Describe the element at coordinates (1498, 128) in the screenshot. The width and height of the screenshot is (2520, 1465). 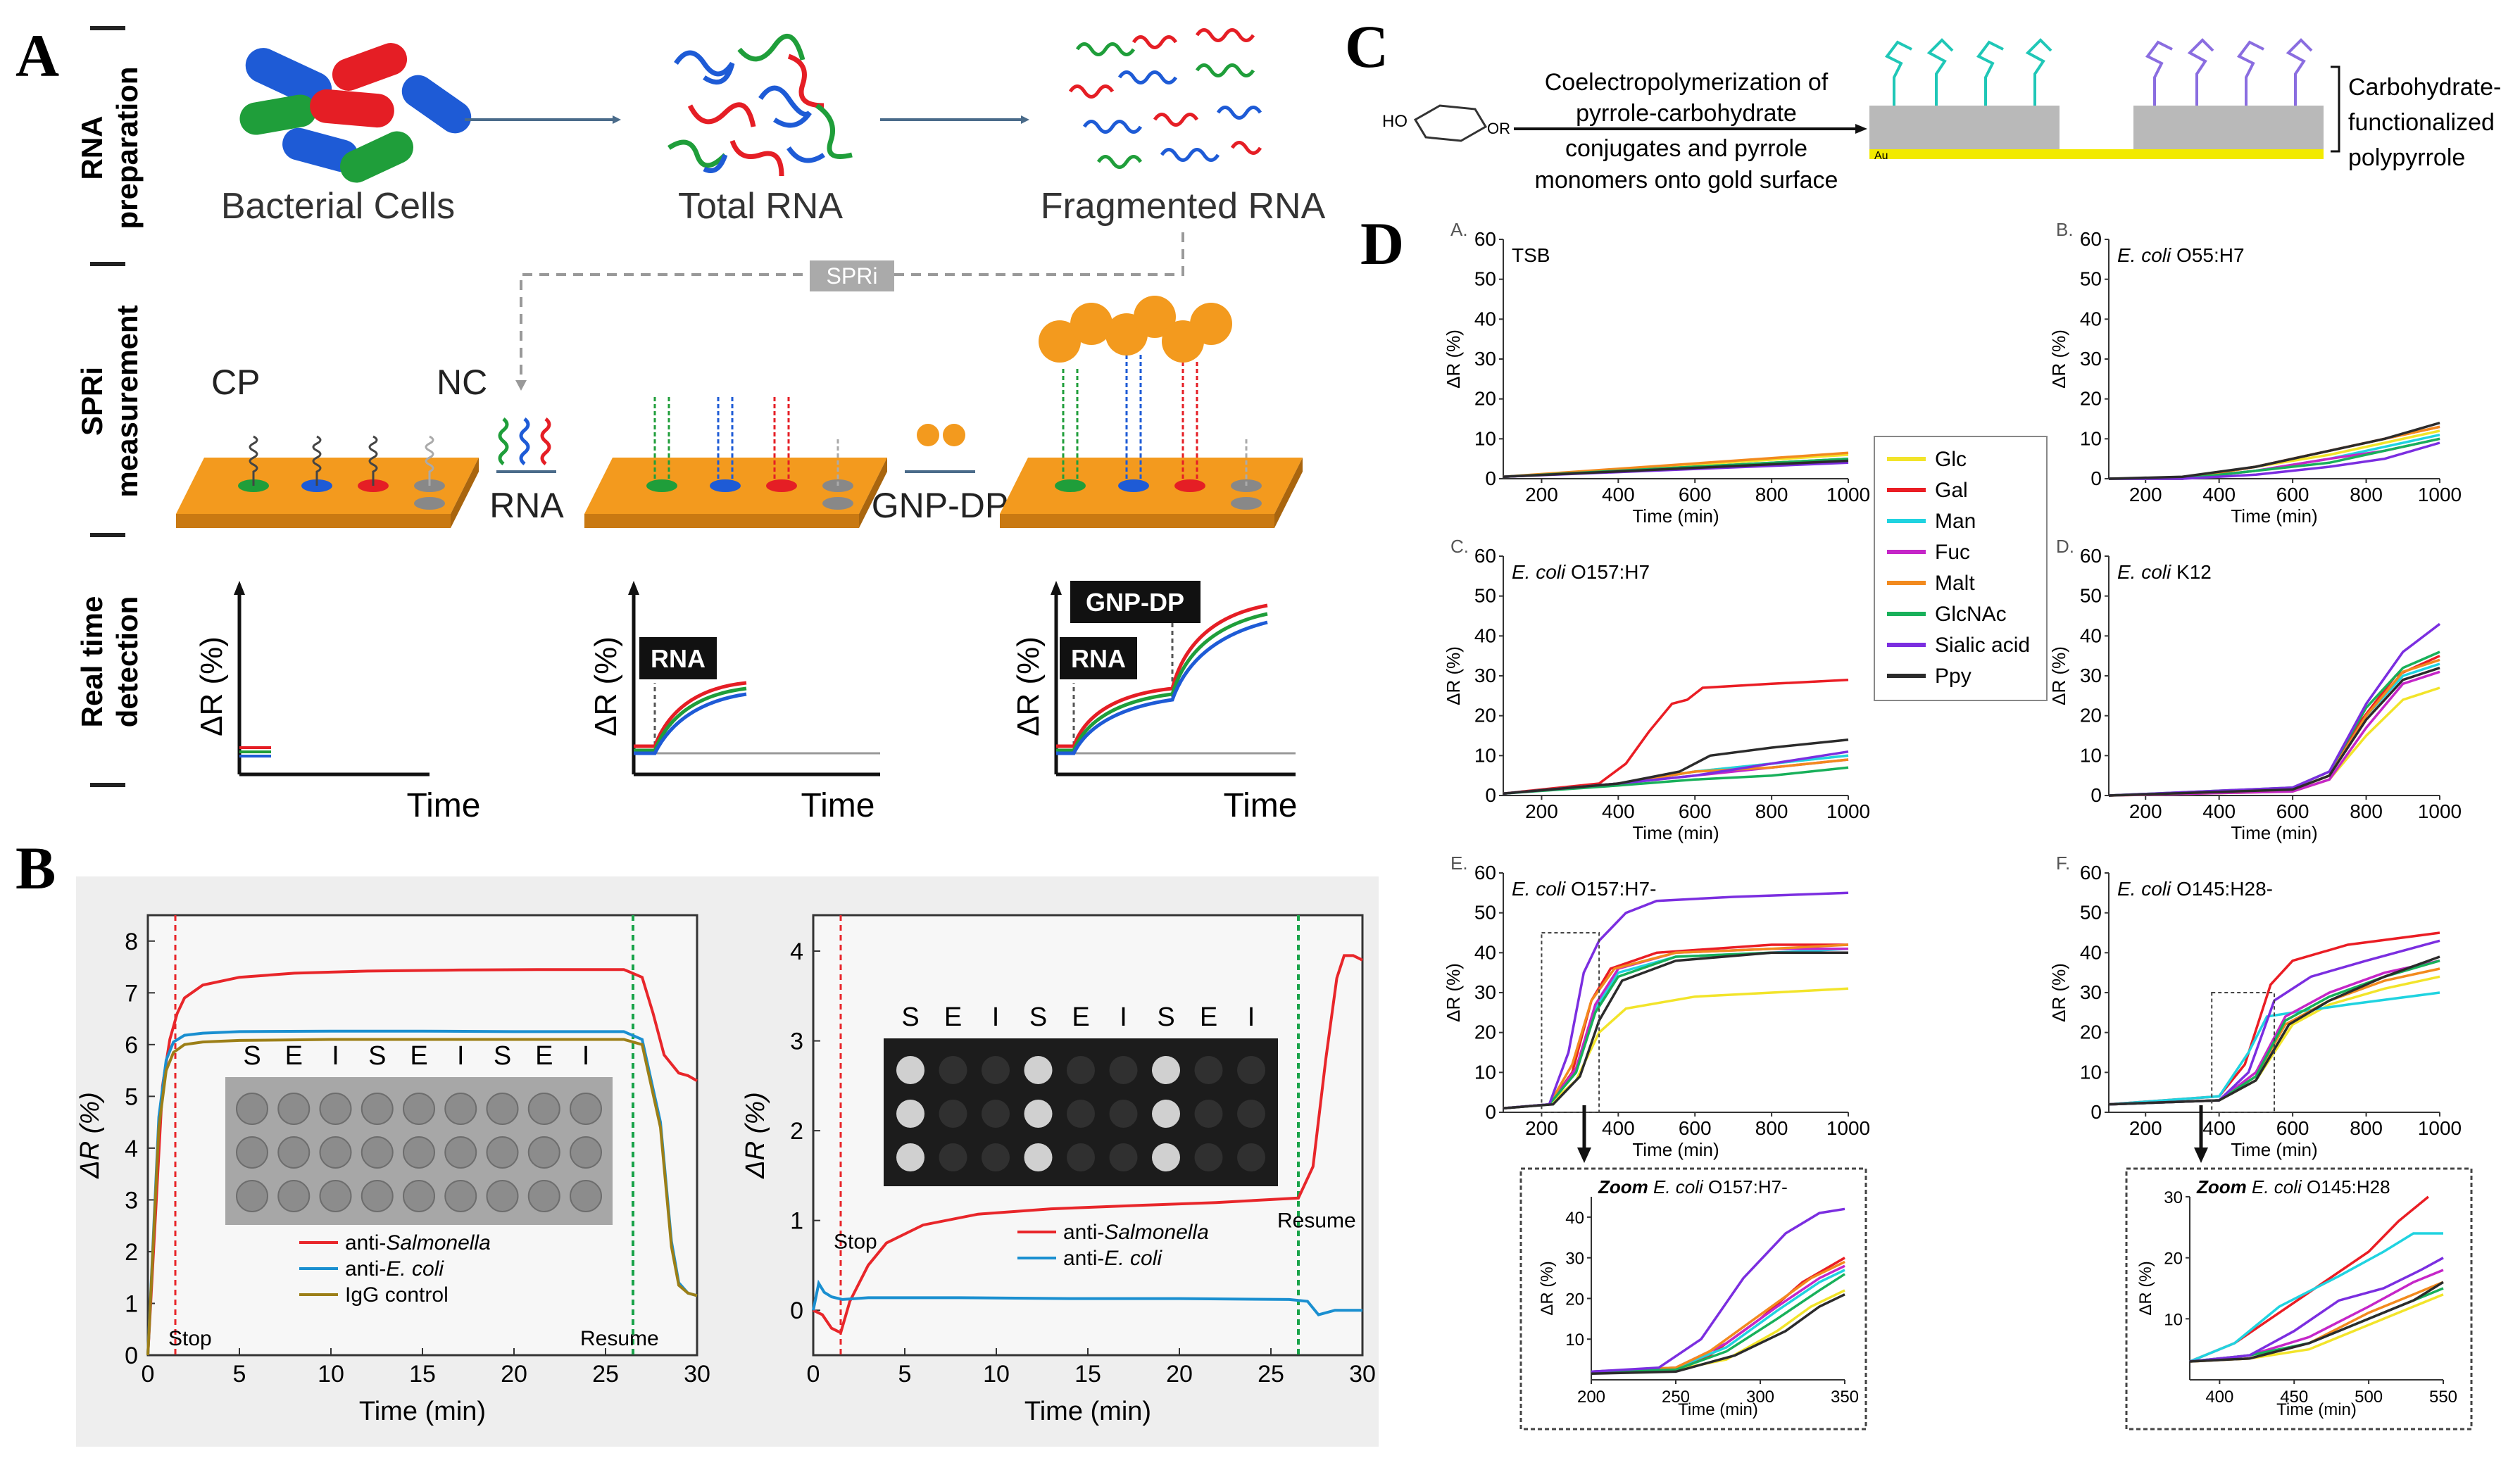
I see `label-or: OR` at that location.